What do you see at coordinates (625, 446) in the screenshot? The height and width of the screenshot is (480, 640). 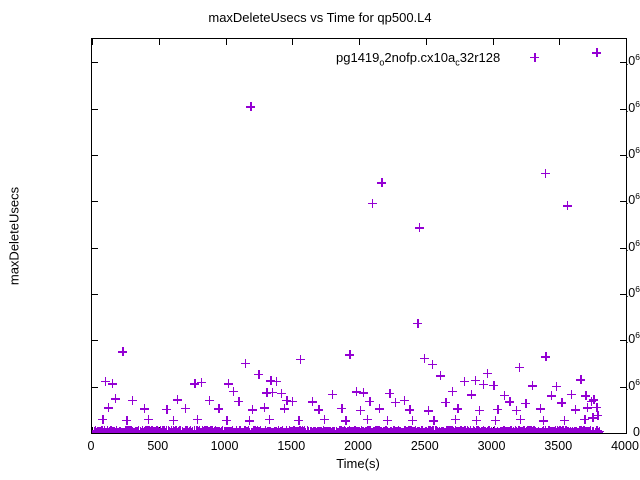 I see `x-axis-tick-label: 4000` at bounding box center [625, 446].